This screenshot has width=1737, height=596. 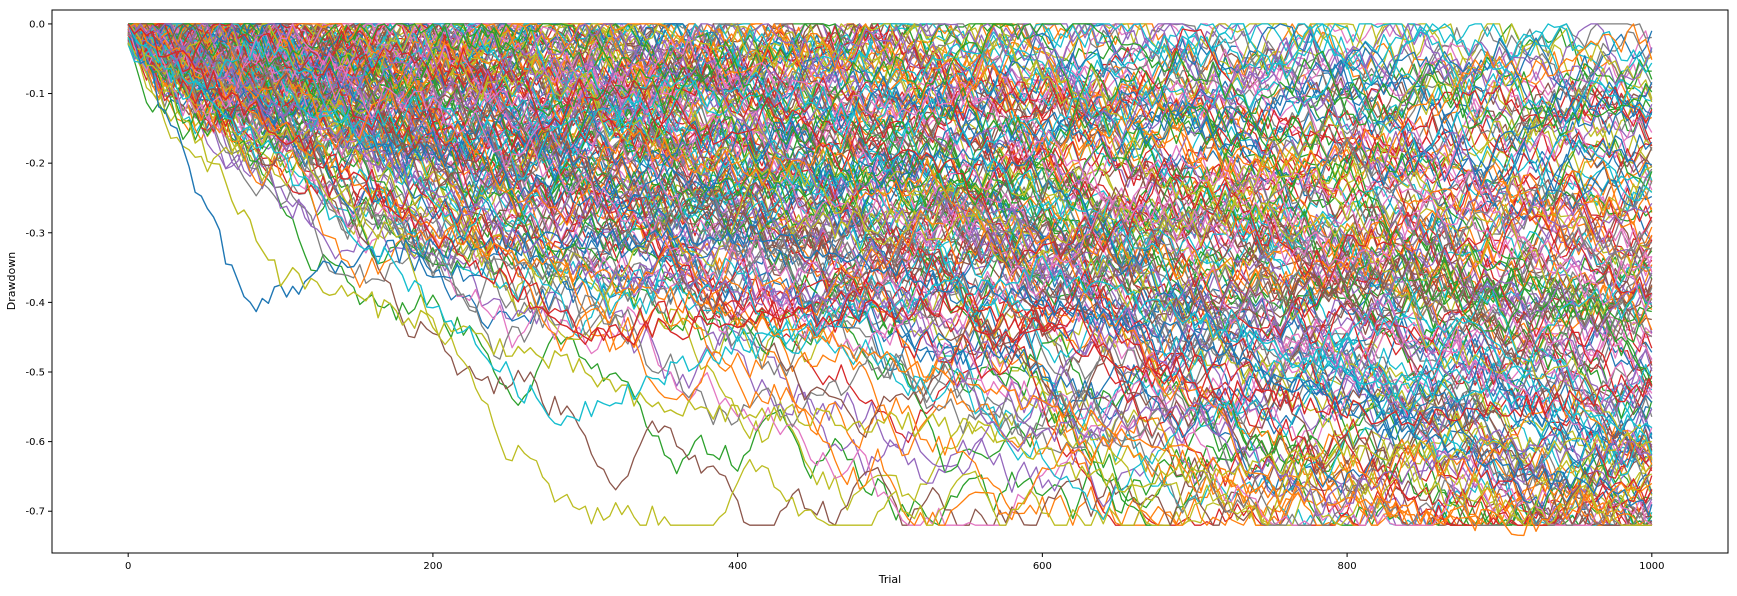 What do you see at coordinates (11, 281) in the screenshot?
I see `y-axis-label: Drawdown` at bounding box center [11, 281].